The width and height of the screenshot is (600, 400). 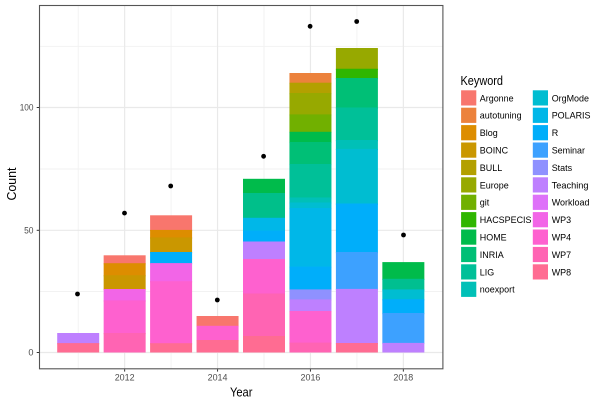 What do you see at coordinates (241, 392) in the screenshot?
I see `svg-text: Year` at bounding box center [241, 392].